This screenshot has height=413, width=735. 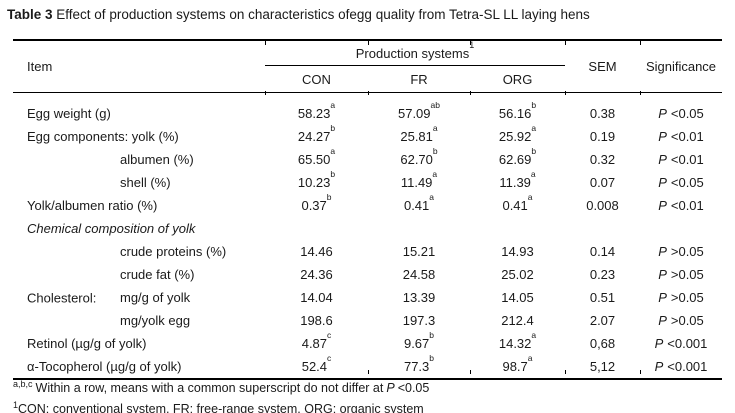 What do you see at coordinates (157, 159) in the screenshot?
I see `indented-label: albumen (%)` at bounding box center [157, 159].